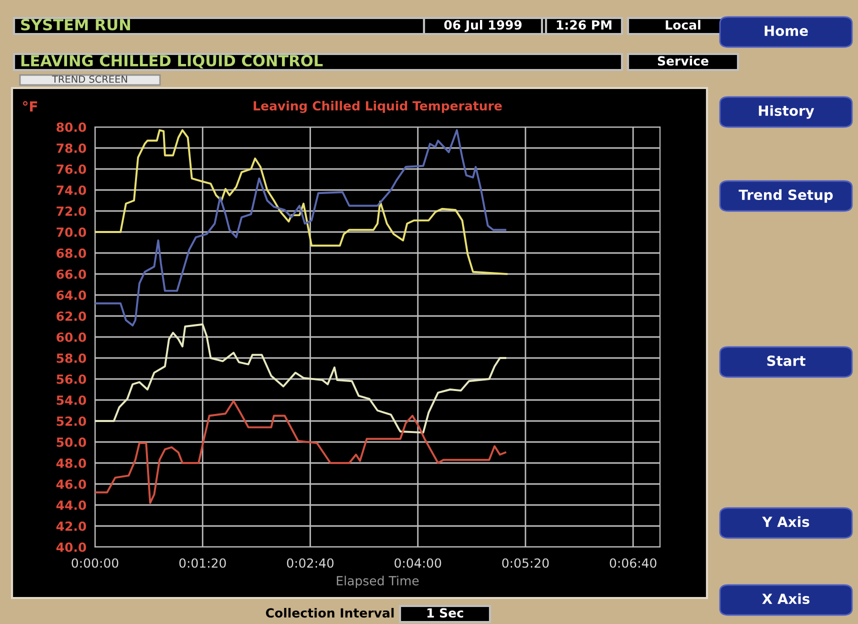 The height and width of the screenshot is (624, 858). I want to click on y-tick-label: 66.0, so click(71, 274).